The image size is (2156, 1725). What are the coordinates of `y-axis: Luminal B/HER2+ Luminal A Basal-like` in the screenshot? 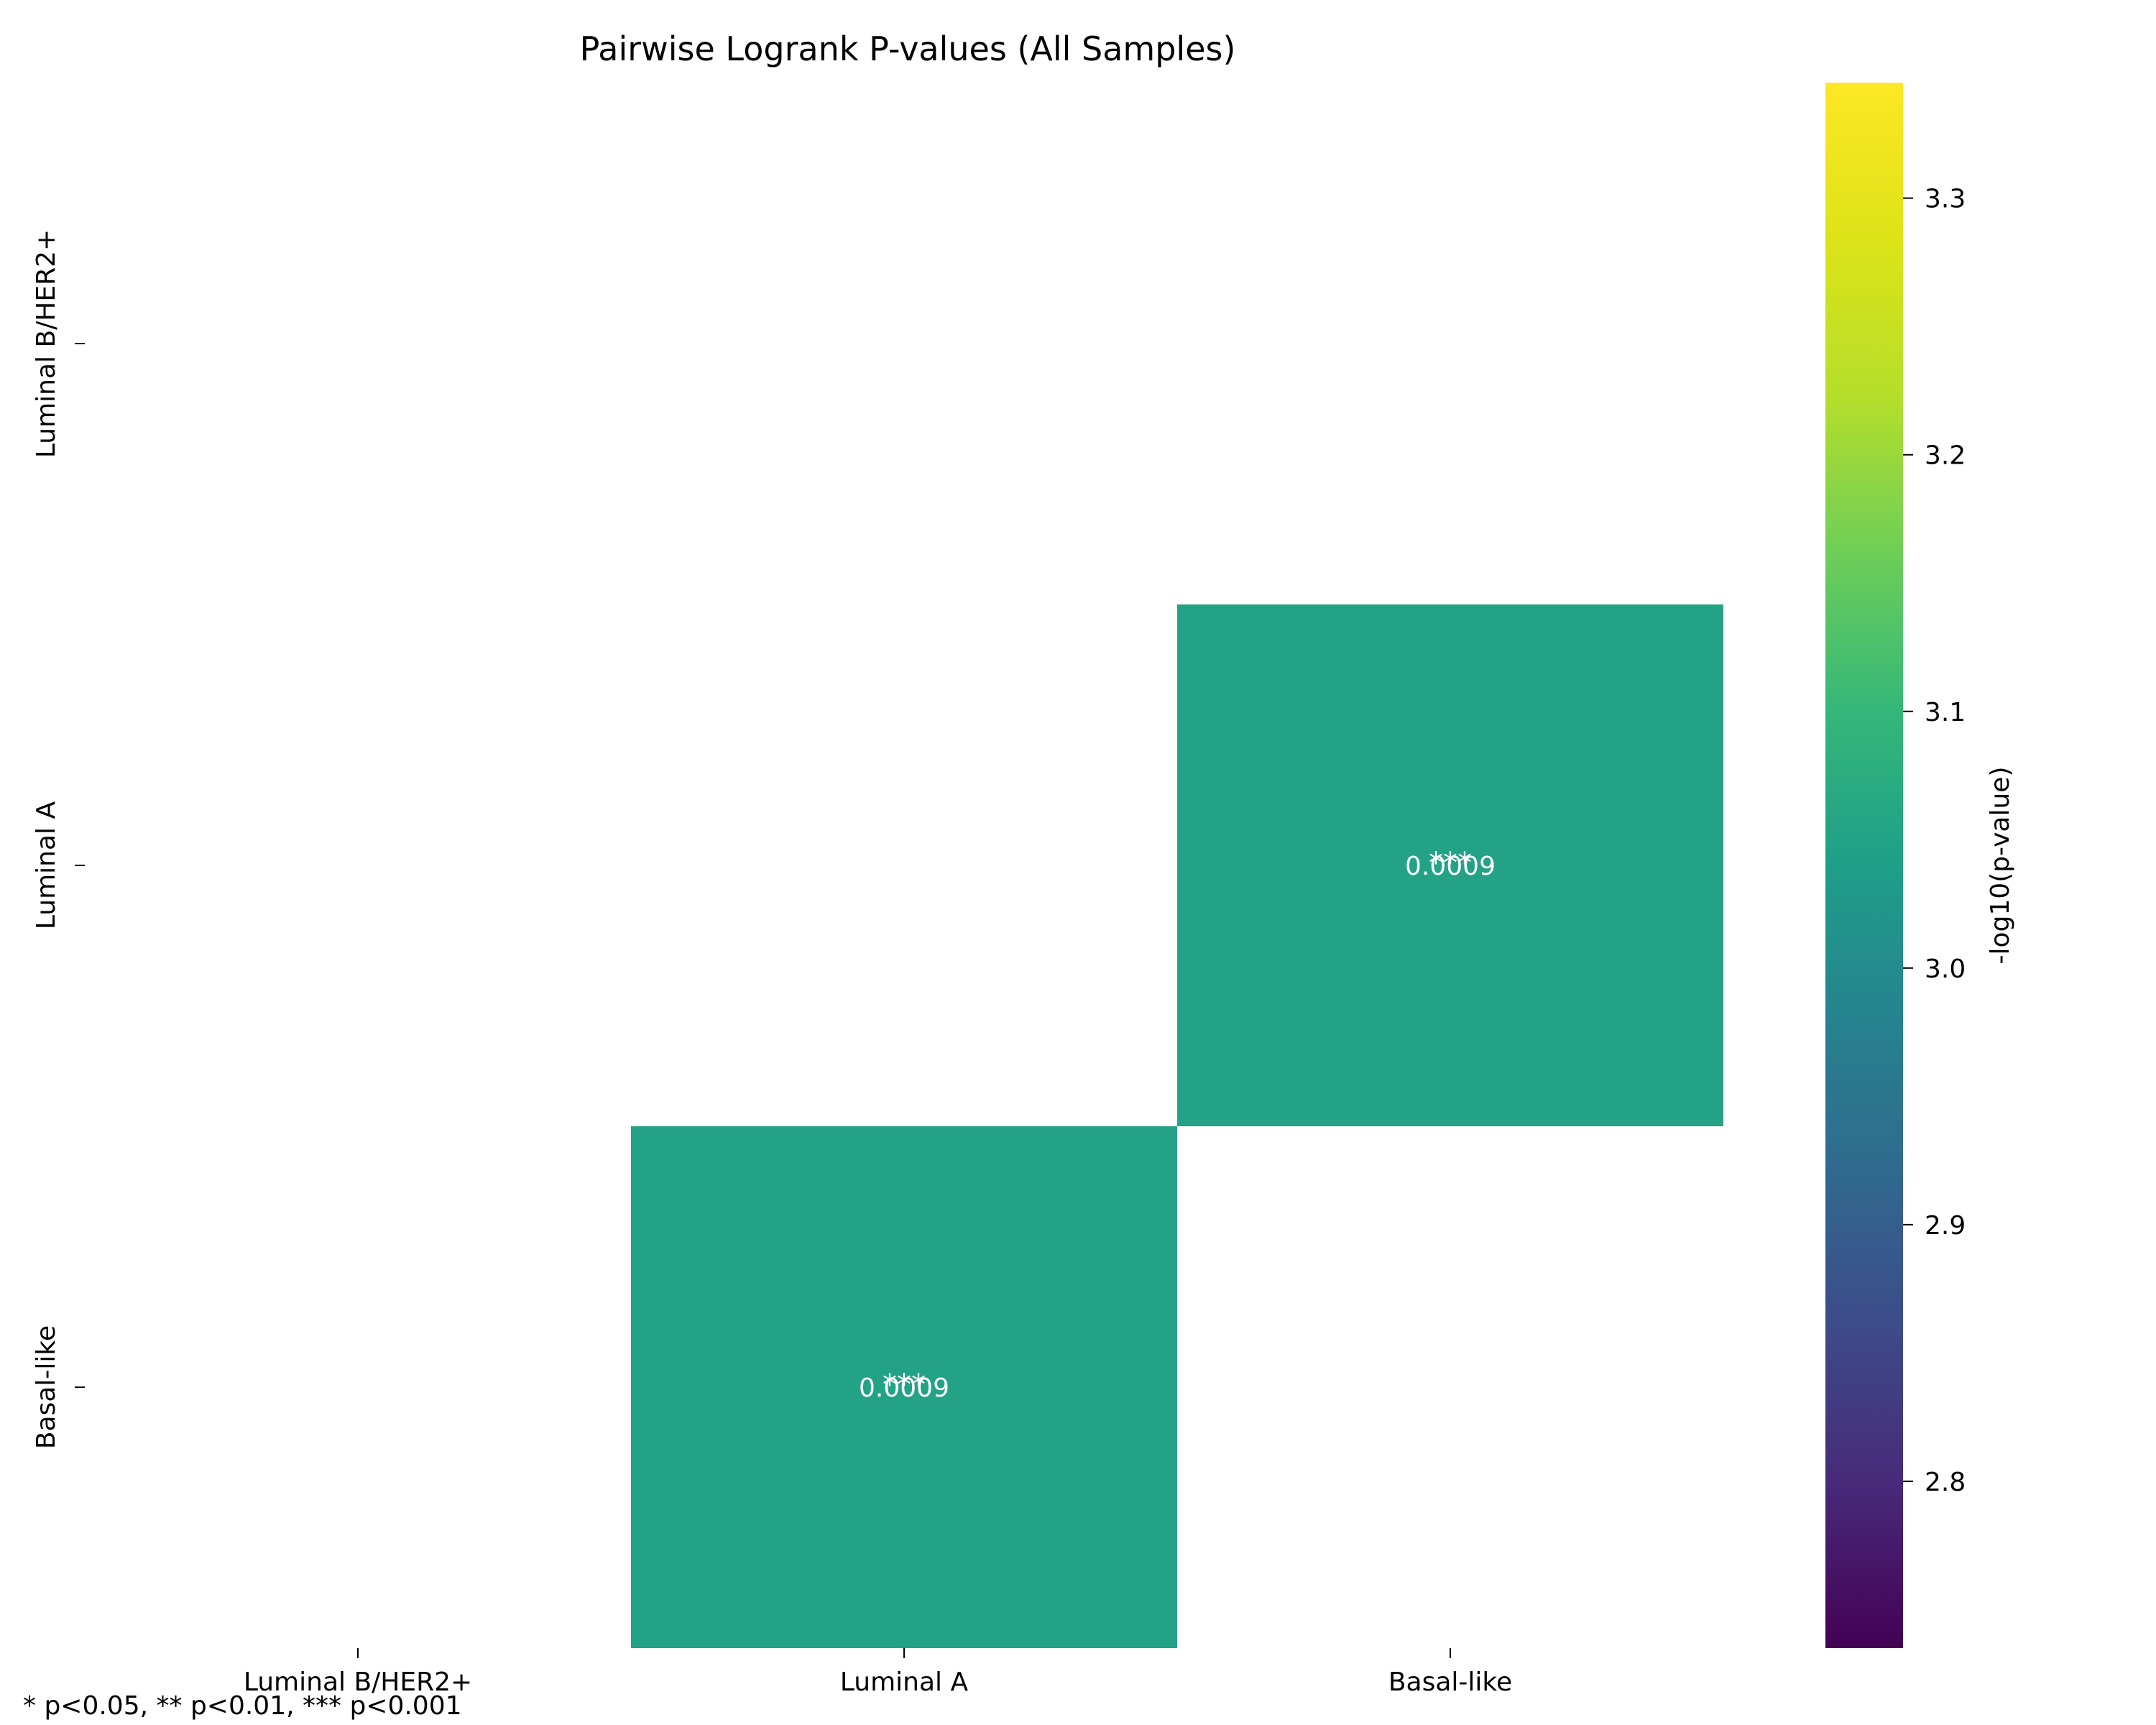 It's located at (59, 839).